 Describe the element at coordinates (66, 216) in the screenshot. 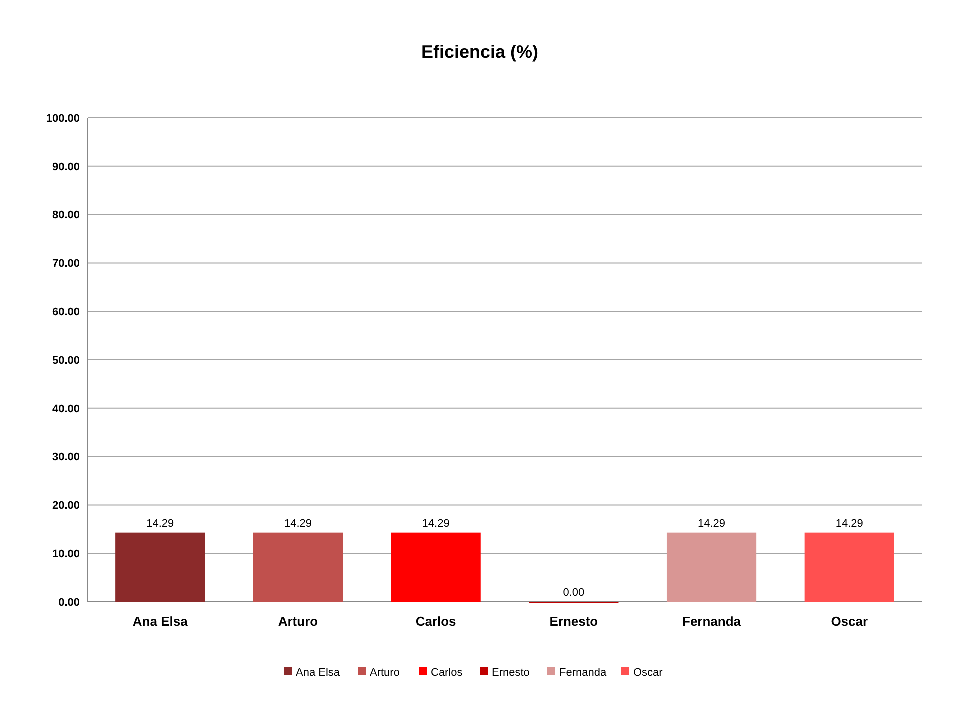

I see `y-tick-label: 80.00` at that location.